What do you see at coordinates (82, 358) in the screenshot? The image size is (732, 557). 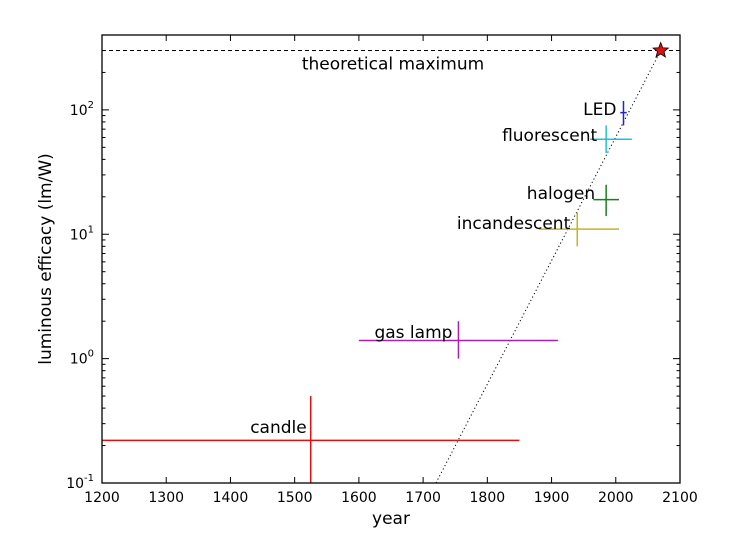 I see `y-tick-label-1: 10⁰` at bounding box center [82, 358].